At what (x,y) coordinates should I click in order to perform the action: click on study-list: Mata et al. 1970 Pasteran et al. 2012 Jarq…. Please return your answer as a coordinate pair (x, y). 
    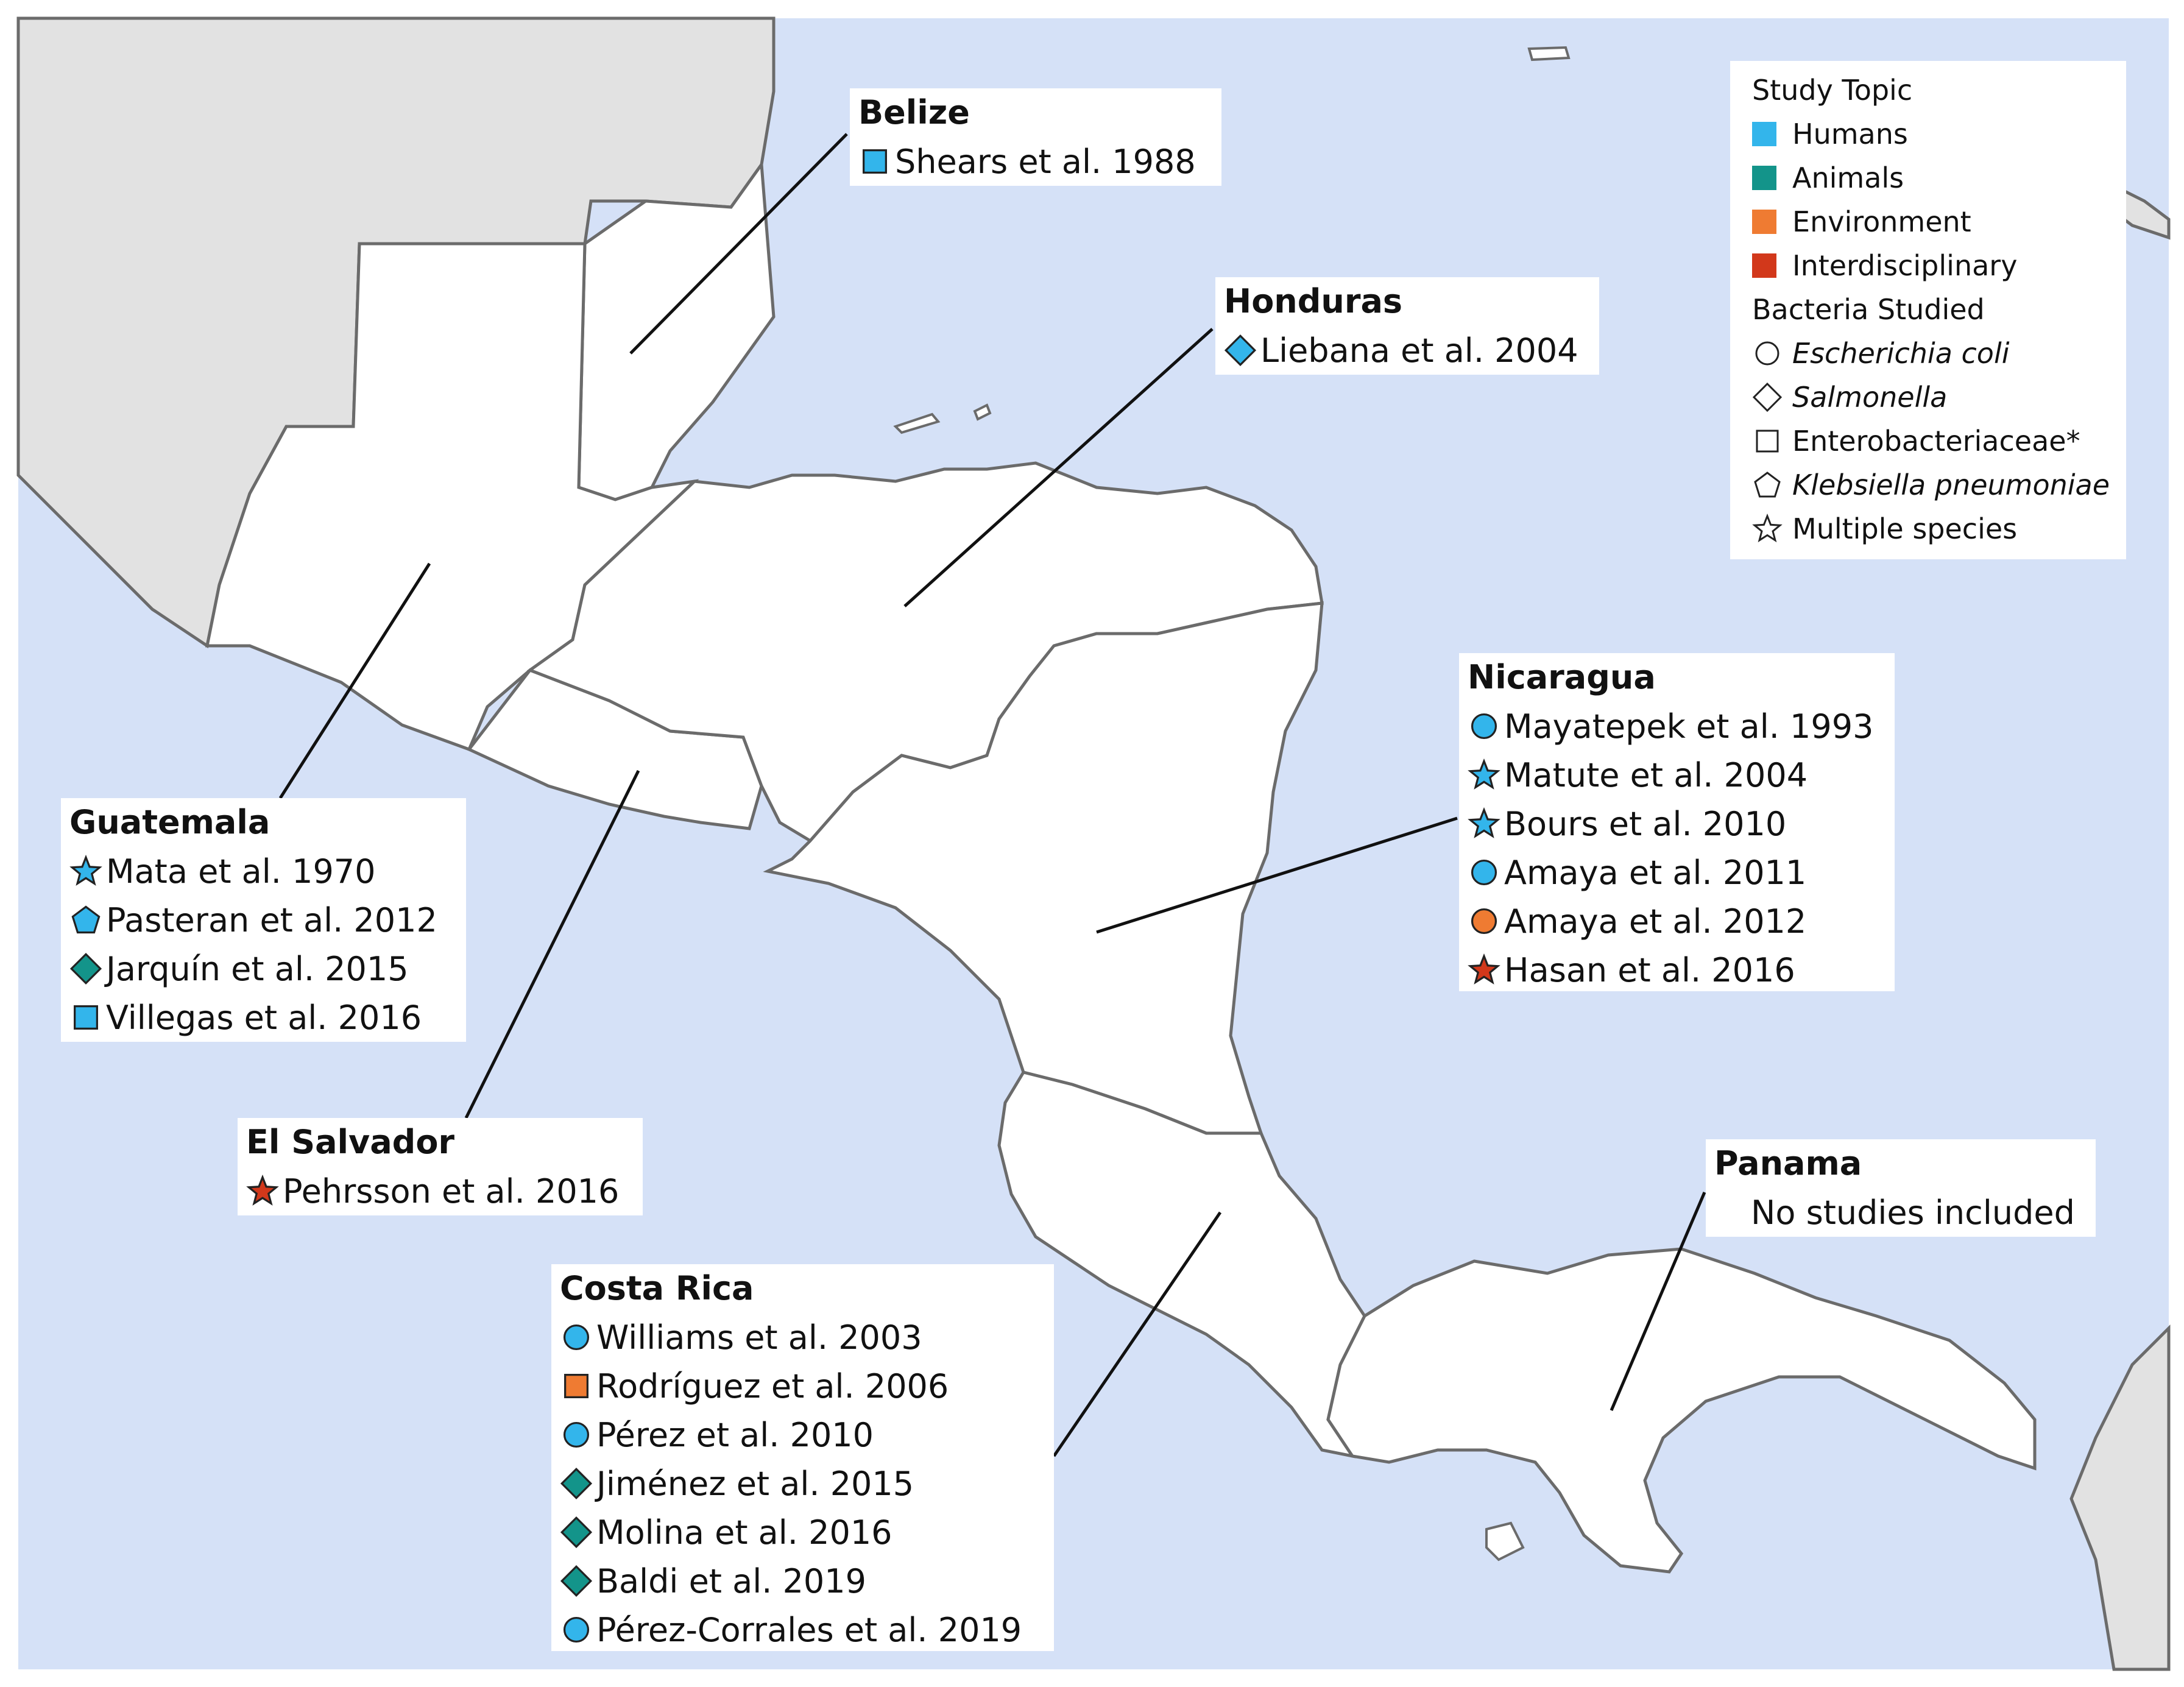
    Looking at the image, I should click on (267, 944).